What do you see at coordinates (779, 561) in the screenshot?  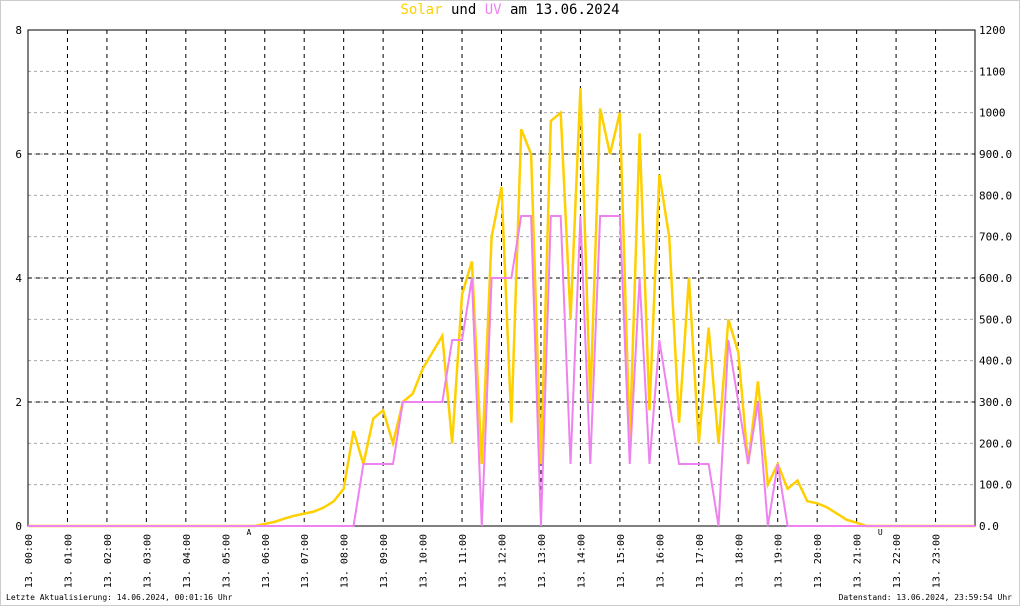 I see `x-tick-label: 13. 19:00` at bounding box center [779, 561].